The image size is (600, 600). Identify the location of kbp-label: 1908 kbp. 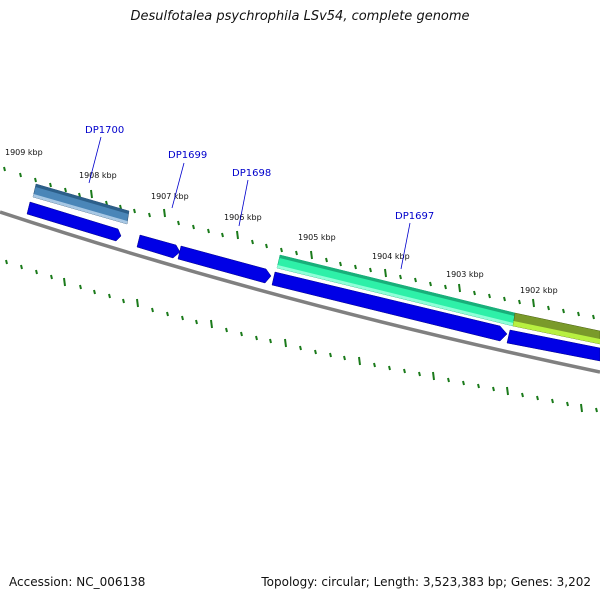
(98, 175).